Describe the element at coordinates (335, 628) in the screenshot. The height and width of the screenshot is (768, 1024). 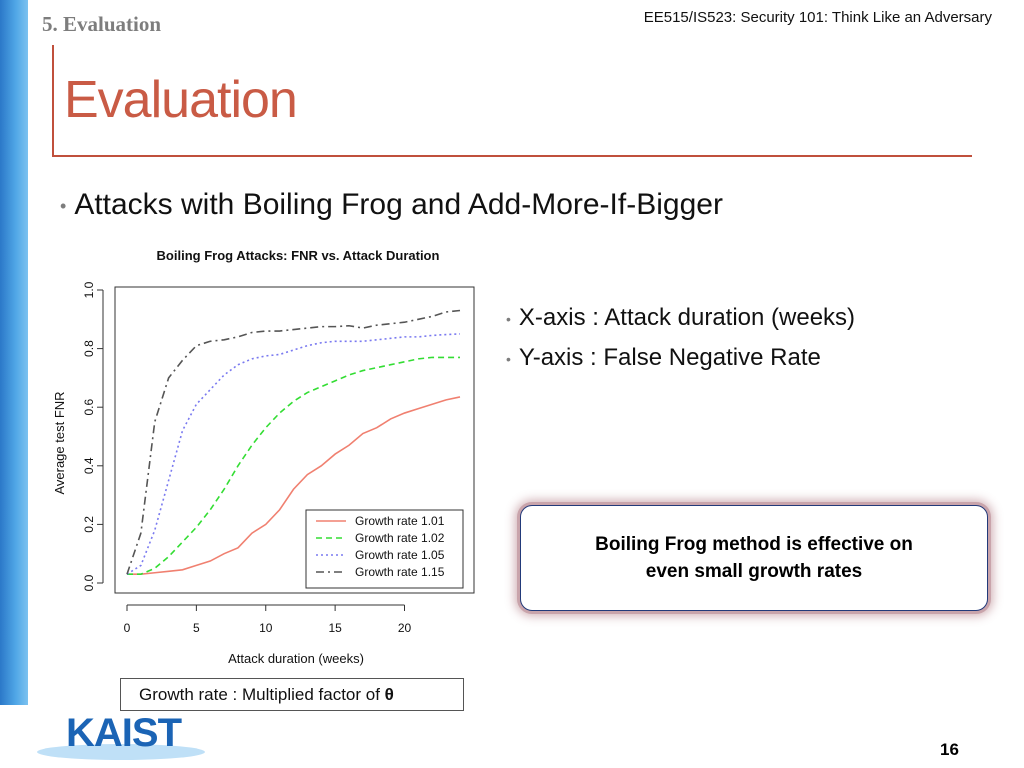
I see `x-tick-label: 15` at that location.